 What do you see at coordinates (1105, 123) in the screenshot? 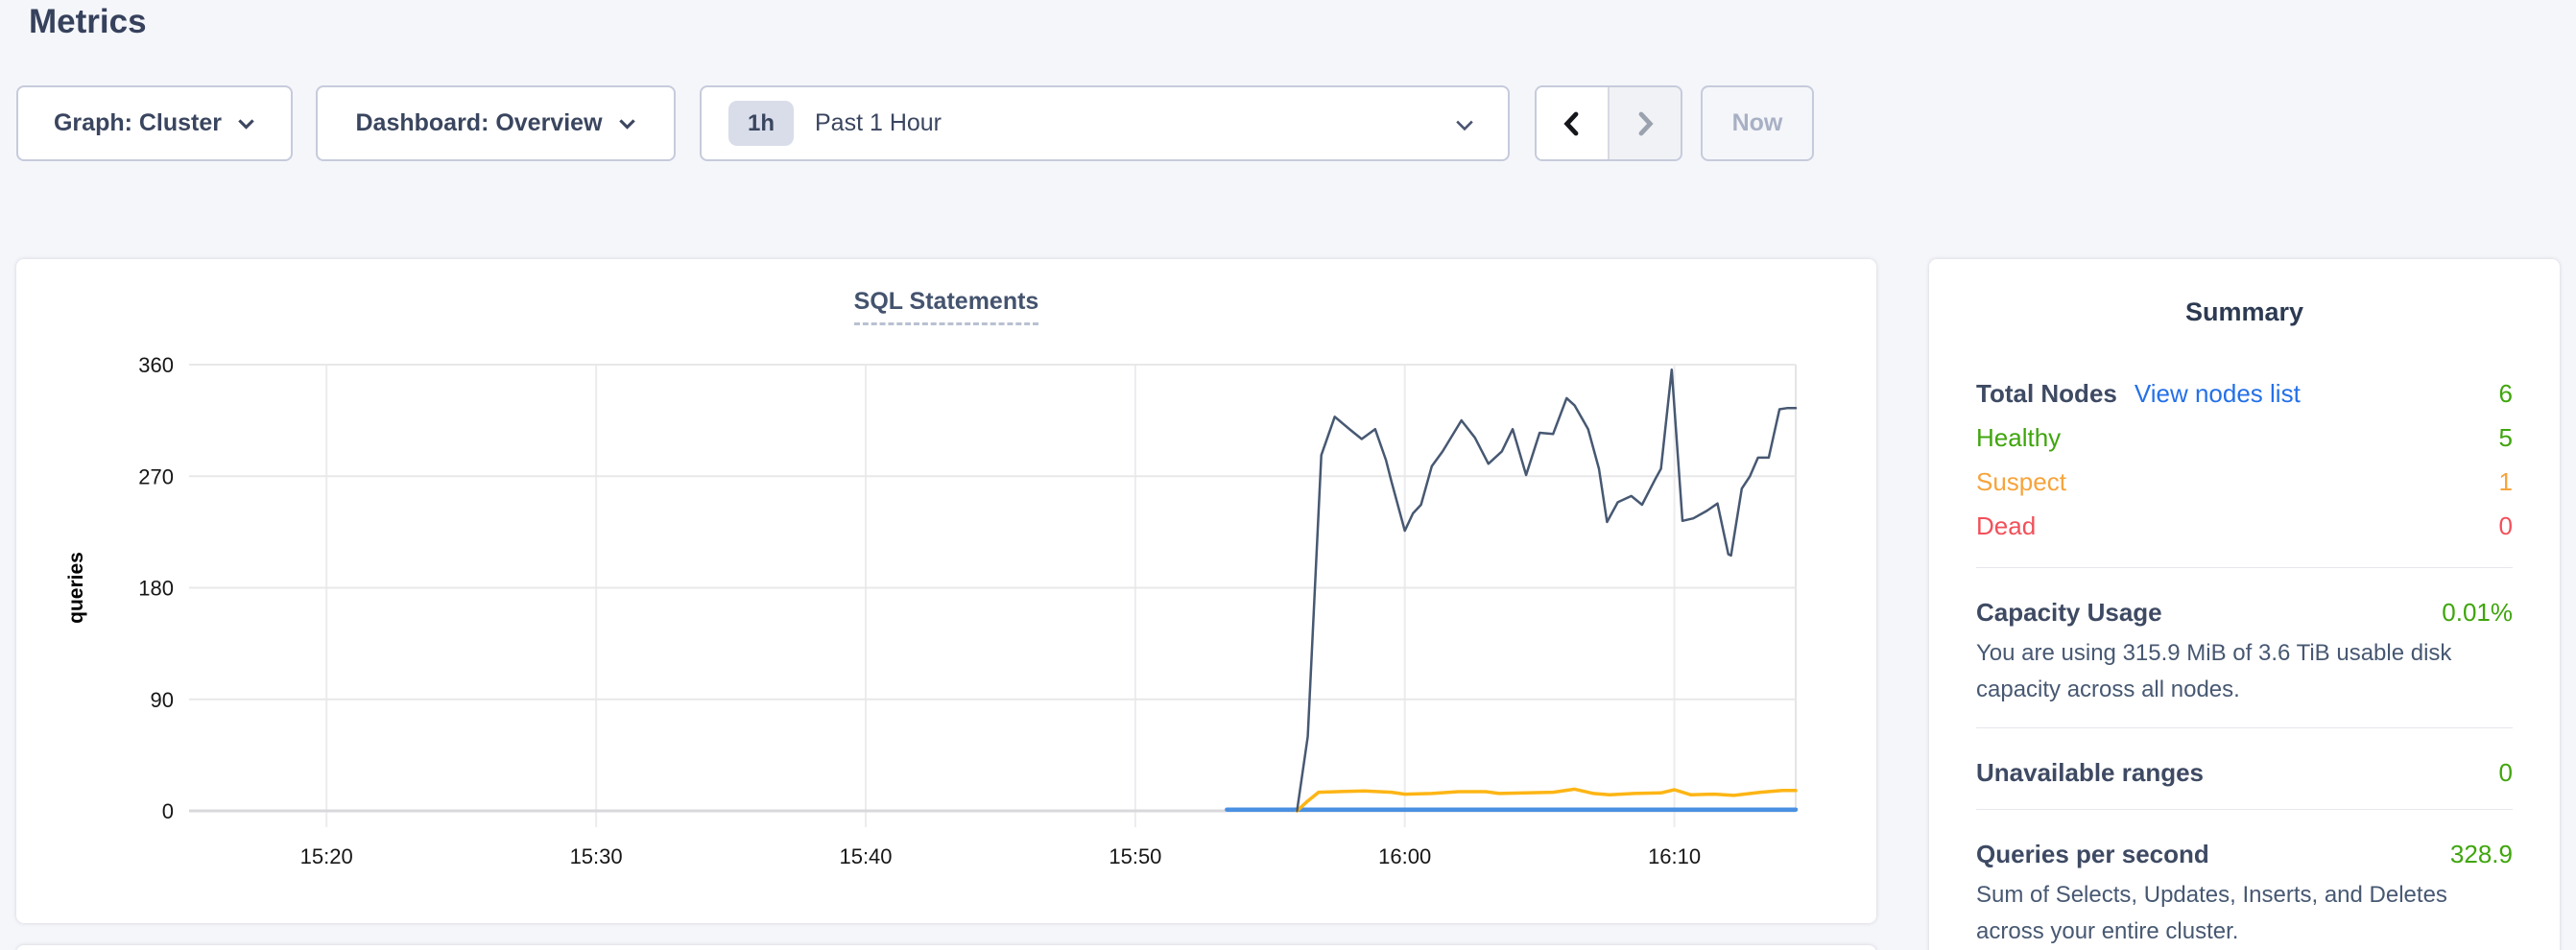
I see `time-window-selector: 1h Past 1 Hour` at bounding box center [1105, 123].